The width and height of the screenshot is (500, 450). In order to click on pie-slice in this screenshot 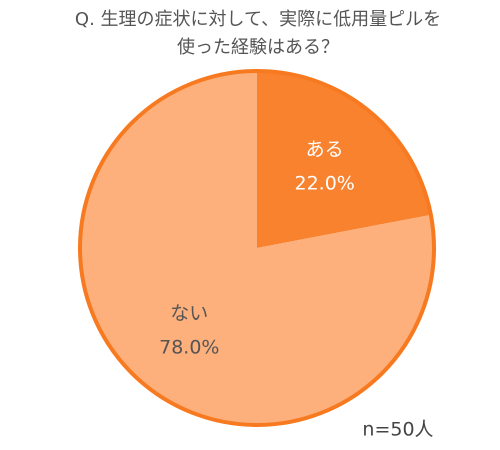, I will do `click(344, 159)`.